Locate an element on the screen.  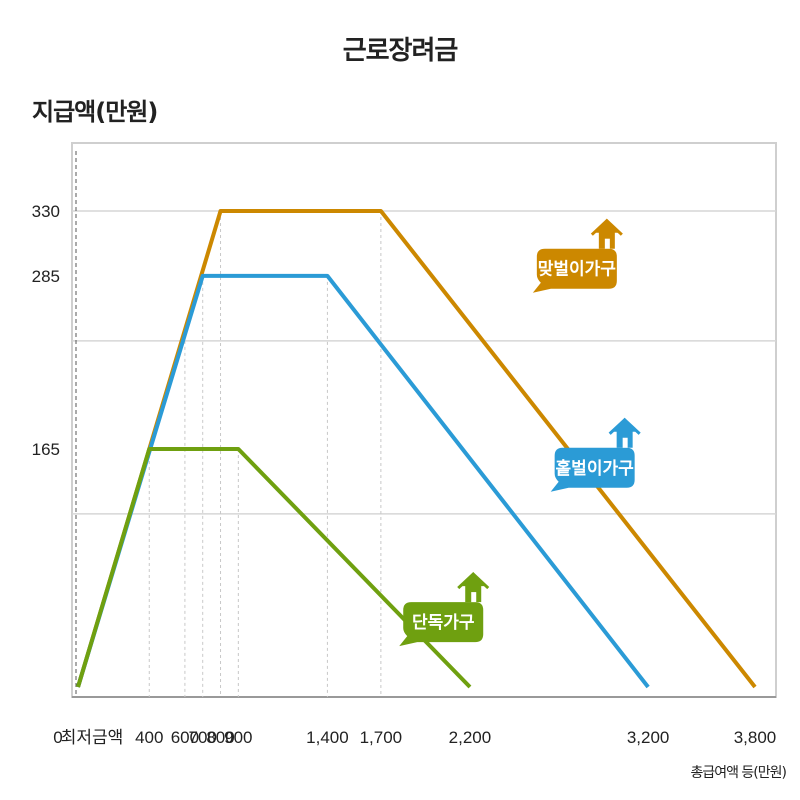
x-tick-label: 1,400 is located at coordinates (327, 737).